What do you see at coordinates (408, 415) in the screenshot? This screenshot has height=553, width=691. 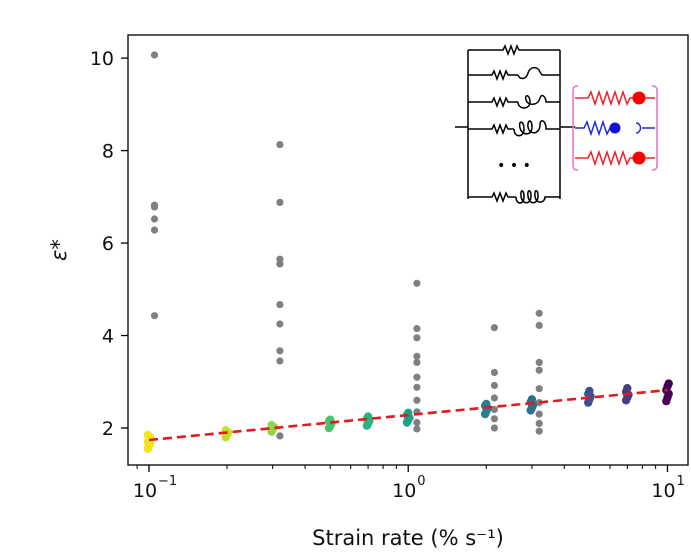 I see `fit-line` at bounding box center [408, 415].